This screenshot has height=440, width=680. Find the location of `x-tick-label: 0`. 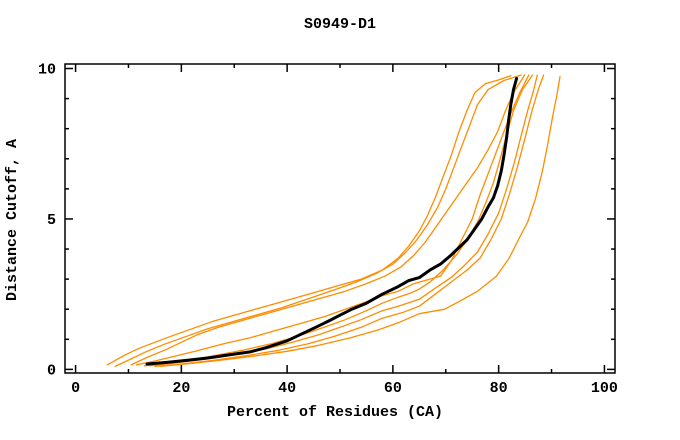

x-tick-label: 0 is located at coordinates (75, 388).